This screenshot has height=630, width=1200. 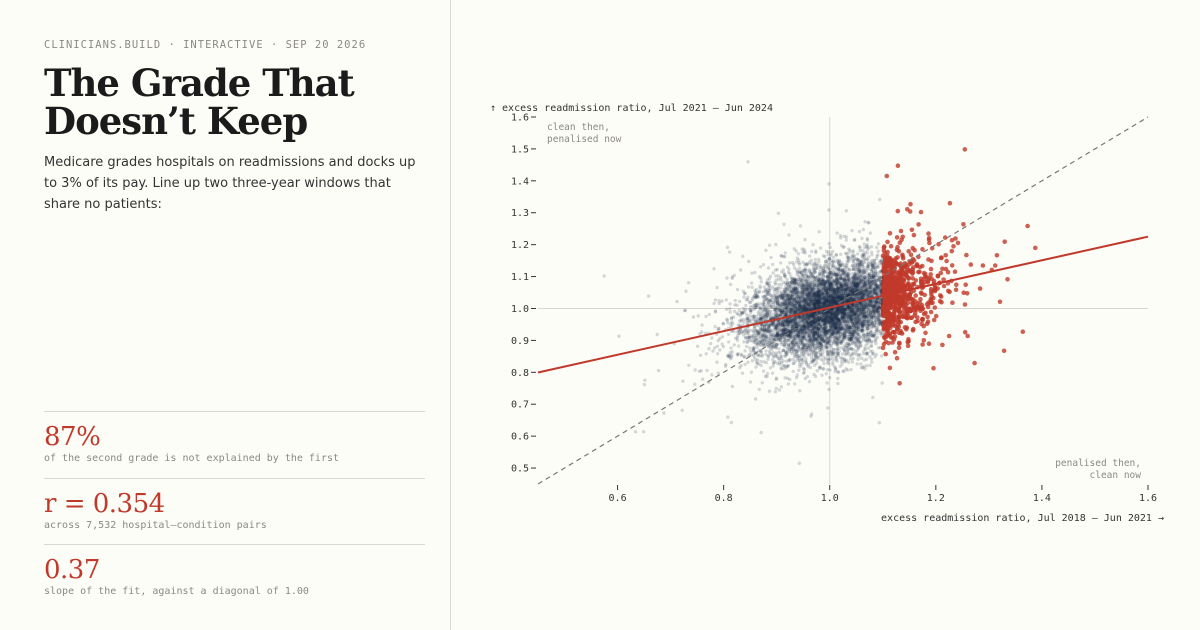 What do you see at coordinates (520, 469) in the screenshot?
I see `y-tick-label: 0.5` at bounding box center [520, 469].